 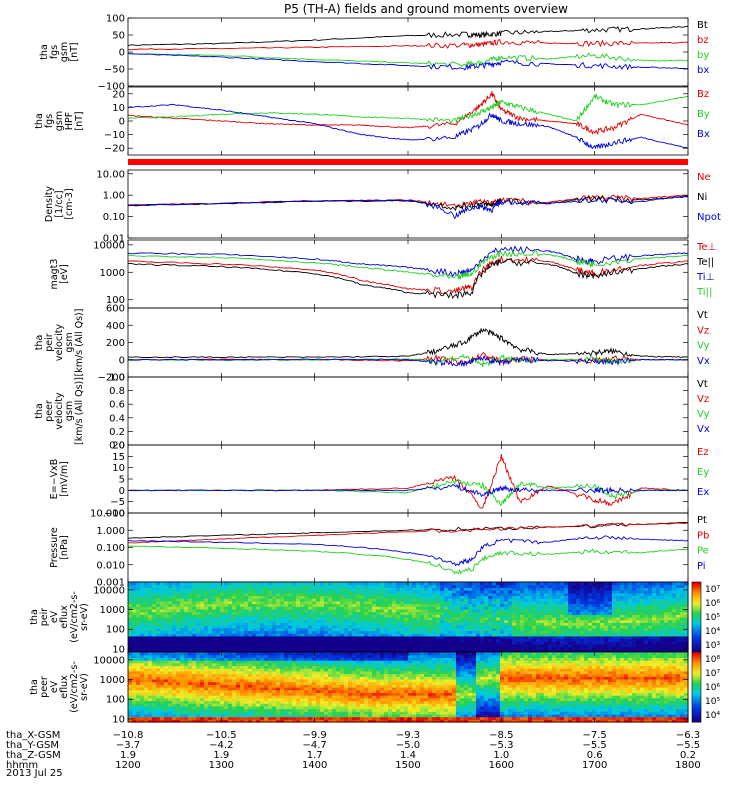 What do you see at coordinates (315, 755) in the screenshot?
I see `x-axis-value: 1.7` at bounding box center [315, 755].